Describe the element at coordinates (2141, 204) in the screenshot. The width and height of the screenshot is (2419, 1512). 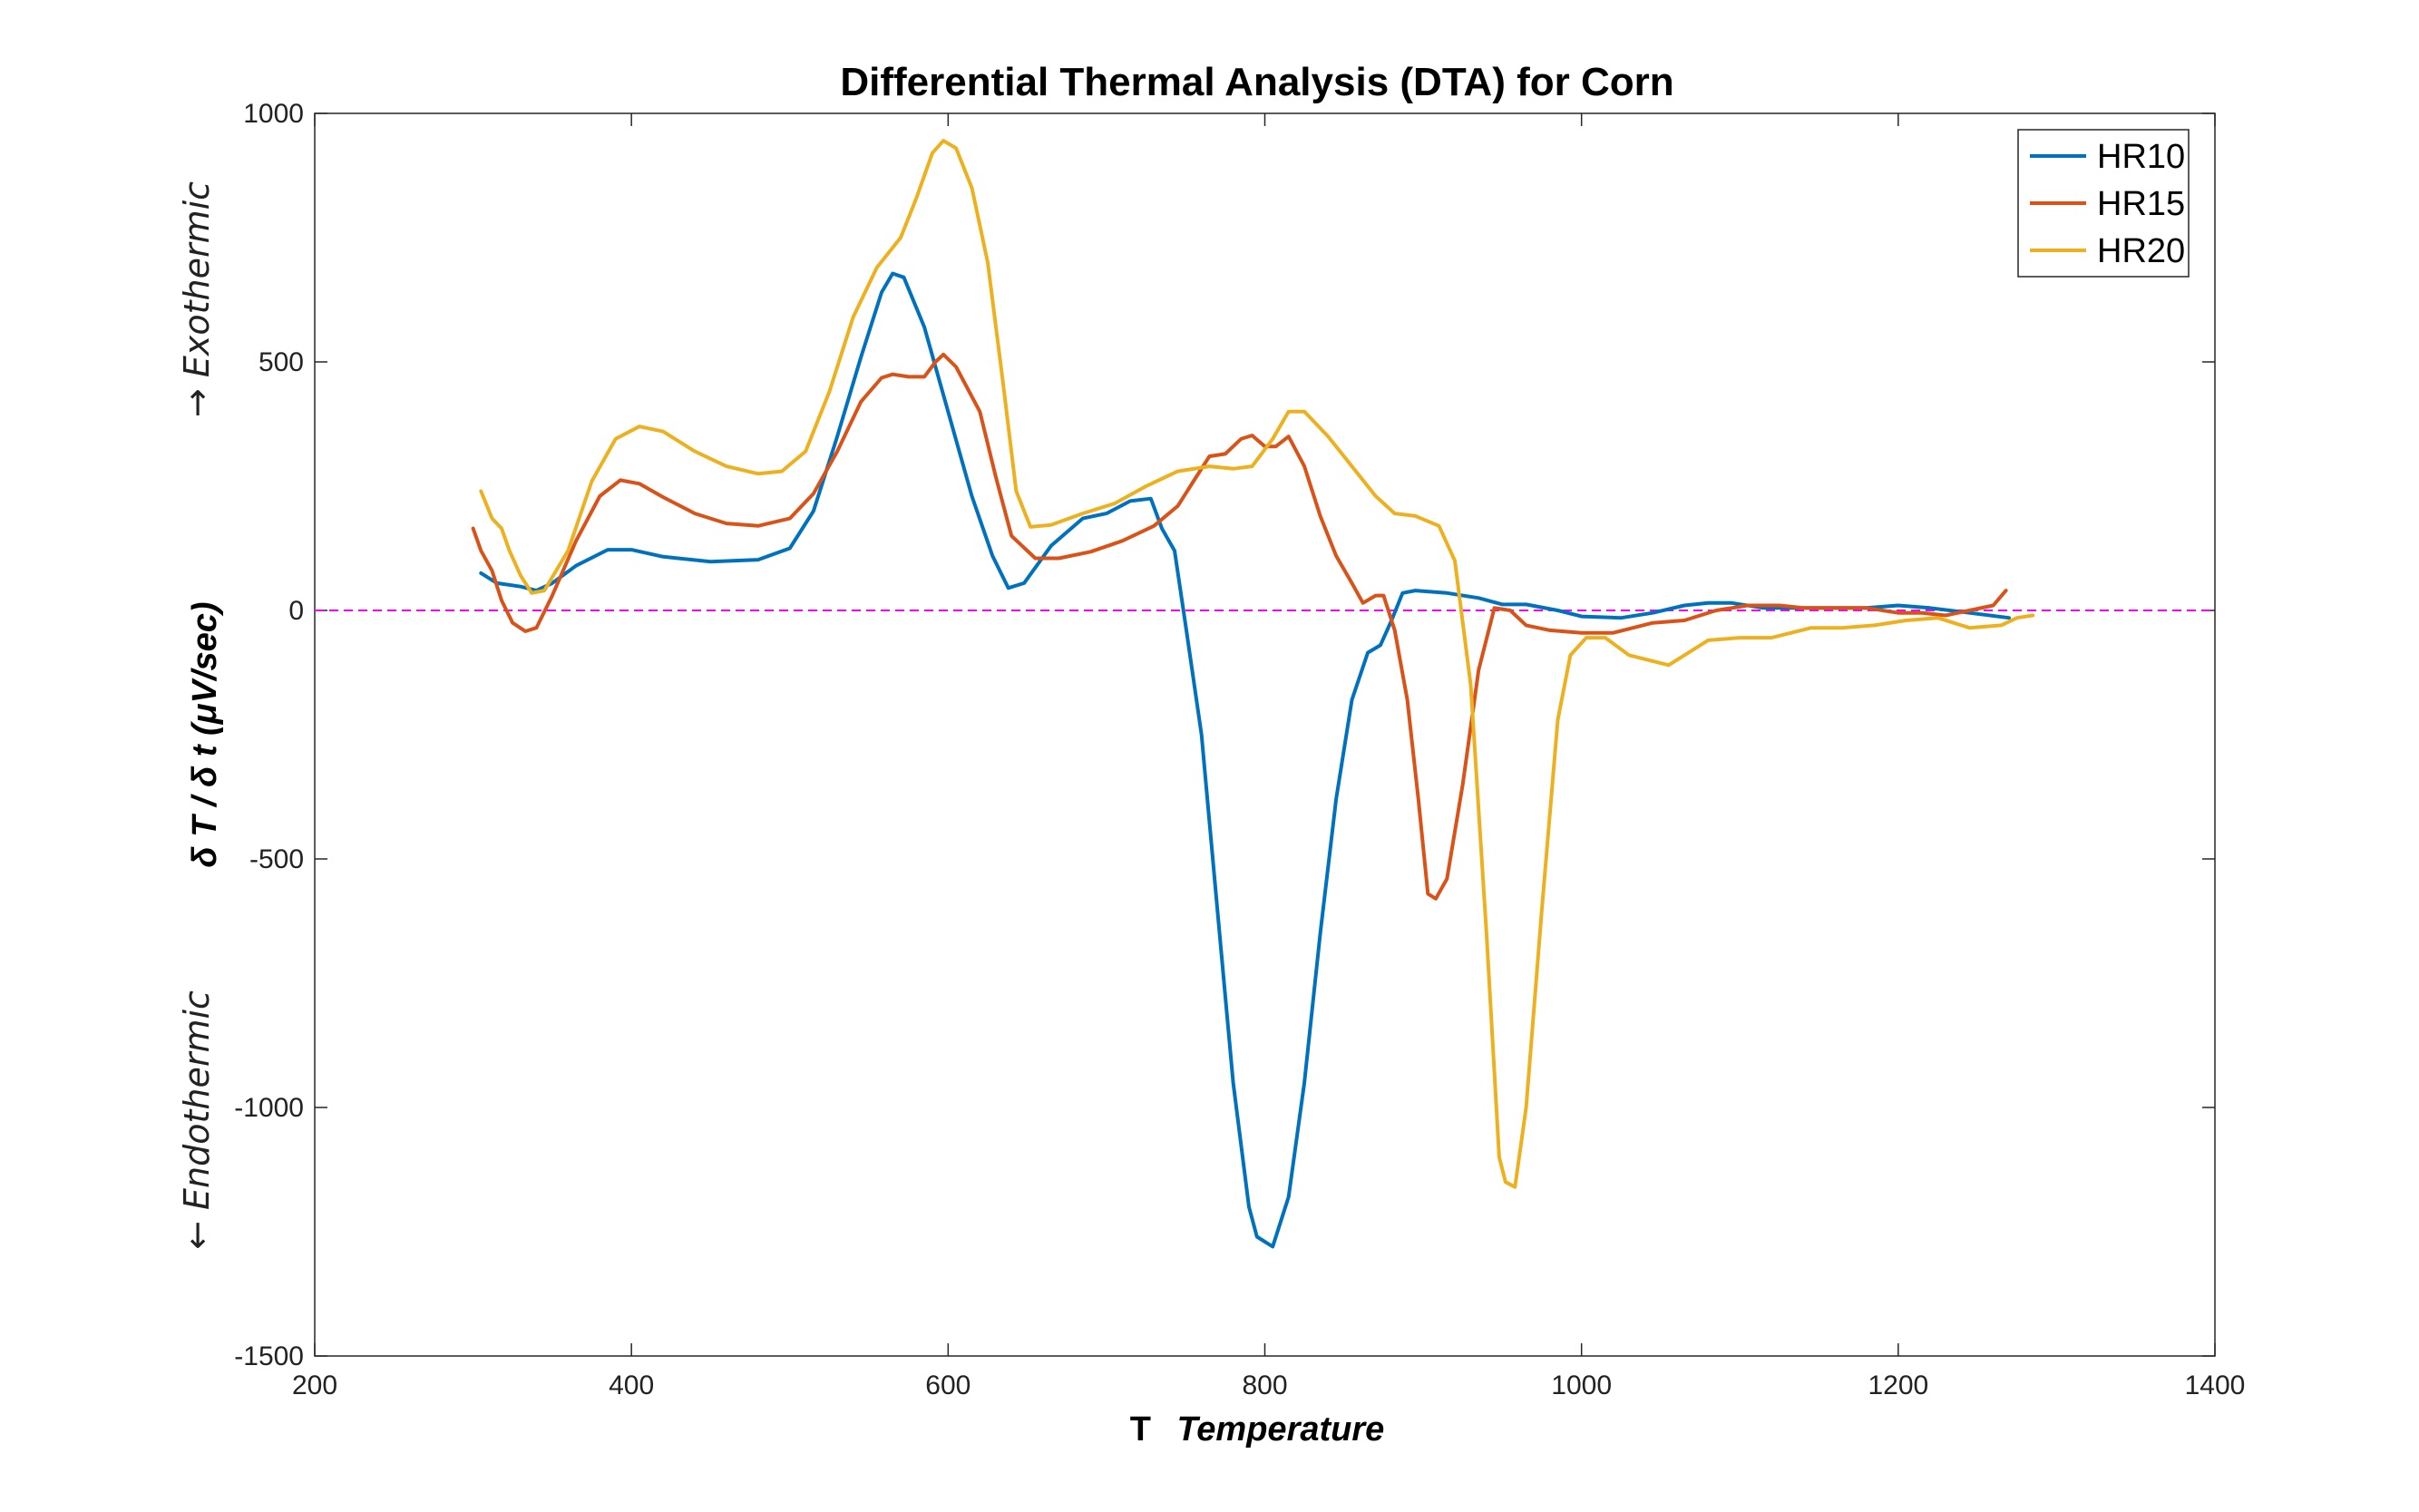
I see `legend-label-hr15: HR15` at that location.